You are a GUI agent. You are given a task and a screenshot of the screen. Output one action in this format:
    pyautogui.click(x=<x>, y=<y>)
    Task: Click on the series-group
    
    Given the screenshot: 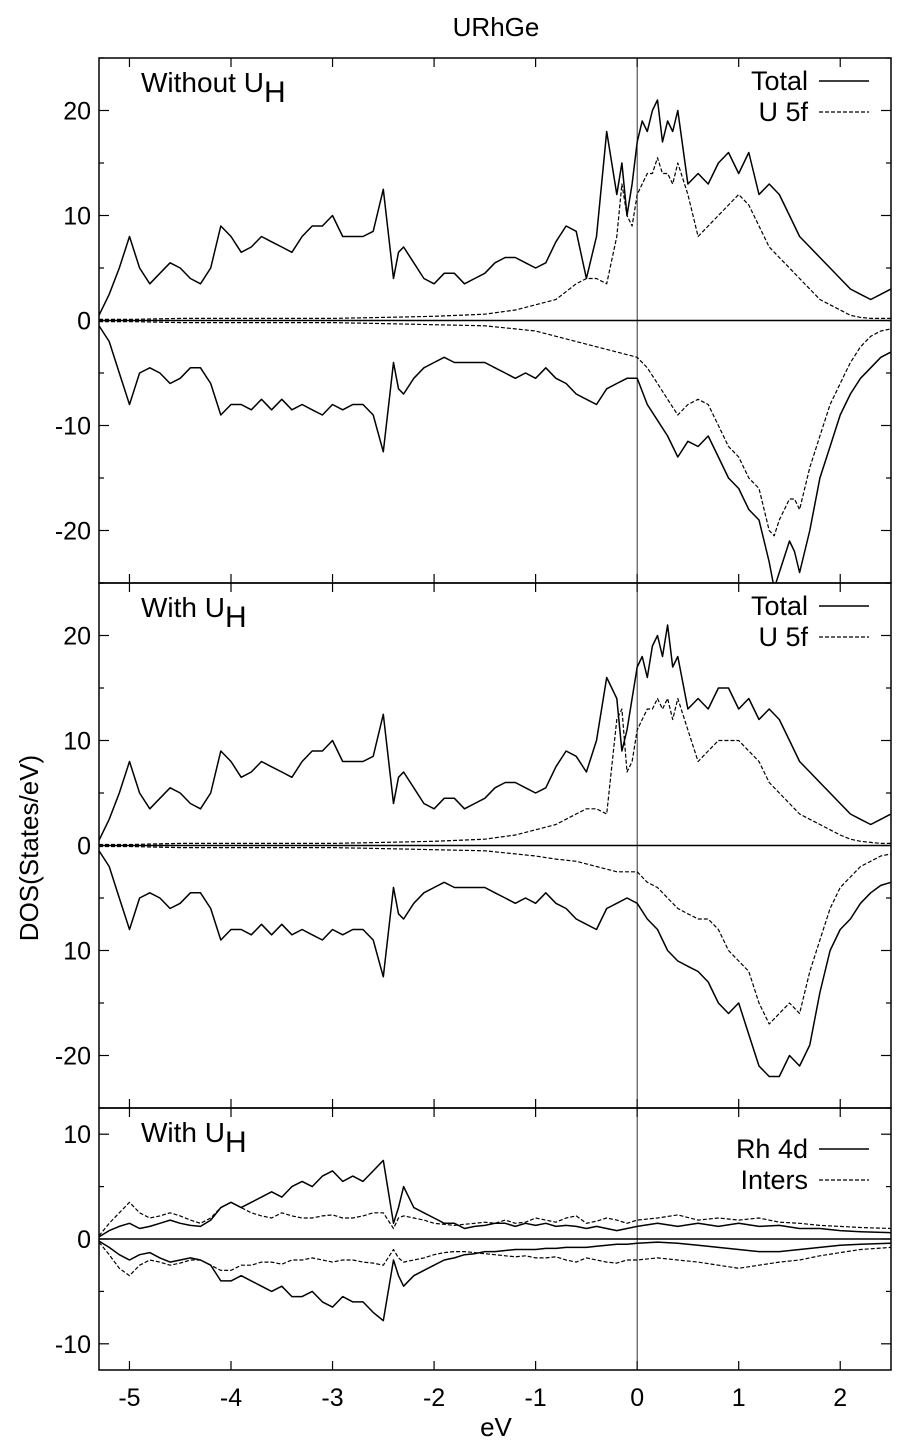 What is the action you would take?
    pyautogui.click(x=495, y=1240)
    